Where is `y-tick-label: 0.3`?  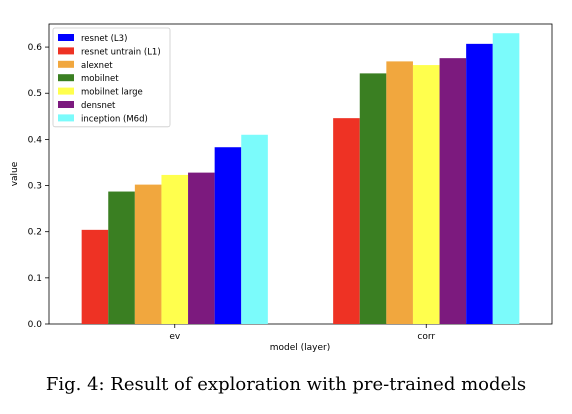
y-tick-label: 0.3 is located at coordinates (35, 187).